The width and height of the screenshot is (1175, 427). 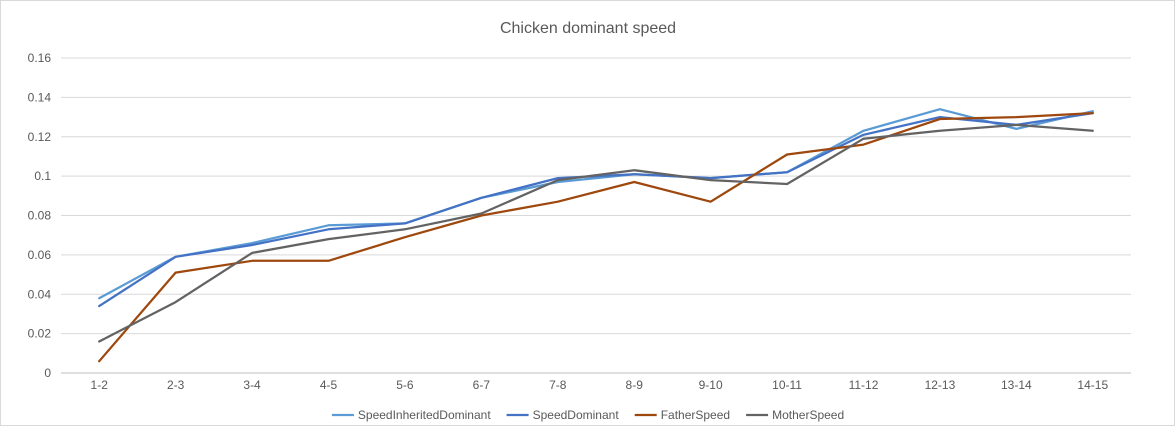 I want to click on x-tick-label: 12-13, so click(x=940, y=385).